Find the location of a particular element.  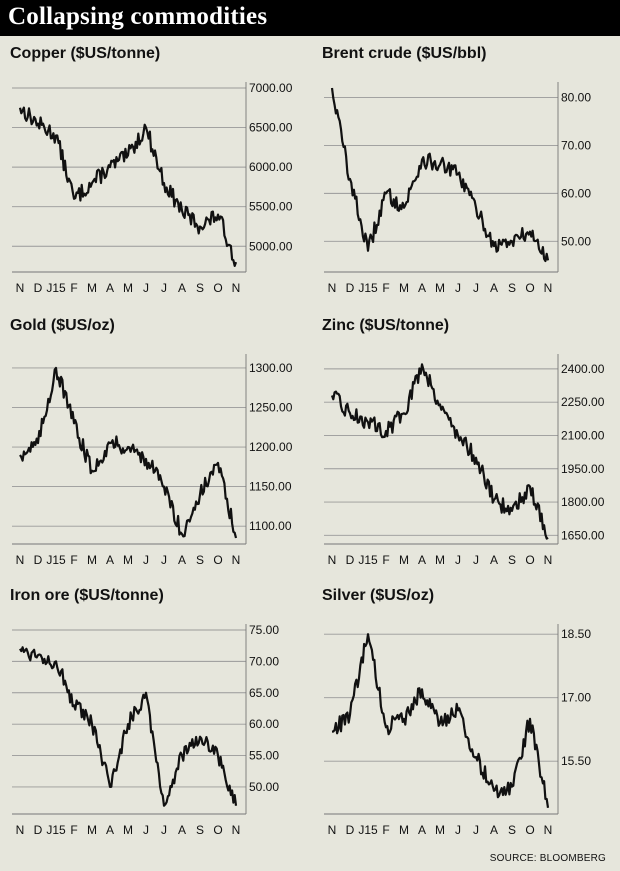

page-title: Collapsing commodities is located at coordinates (138, 16).